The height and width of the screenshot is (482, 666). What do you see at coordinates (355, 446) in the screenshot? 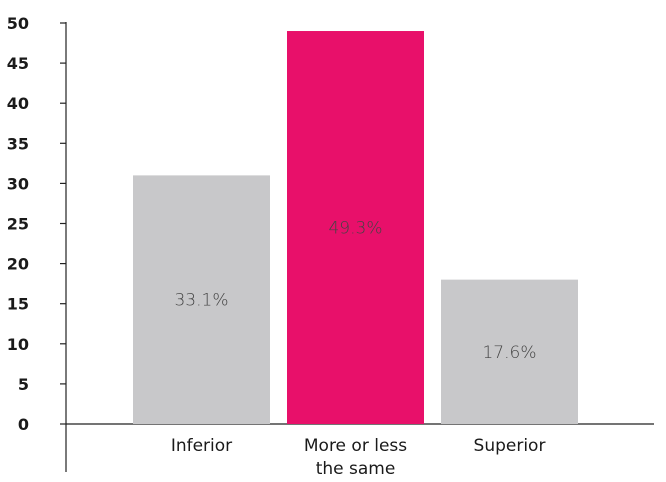
I see `x-tick-label: More or less` at bounding box center [355, 446].